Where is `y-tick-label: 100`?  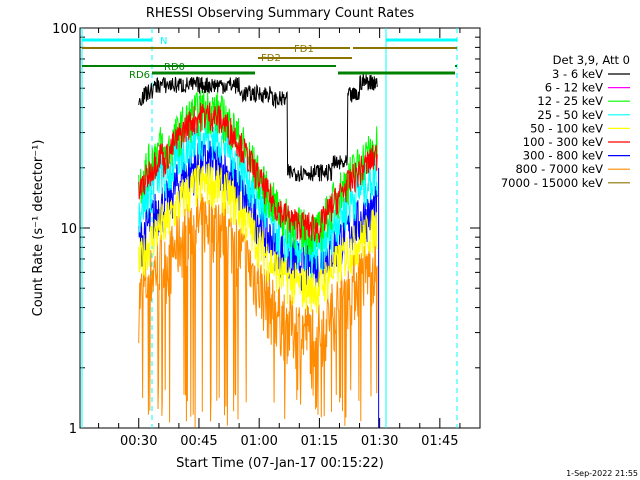
y-tick-label: 100 is located at coordinates (64, 29).